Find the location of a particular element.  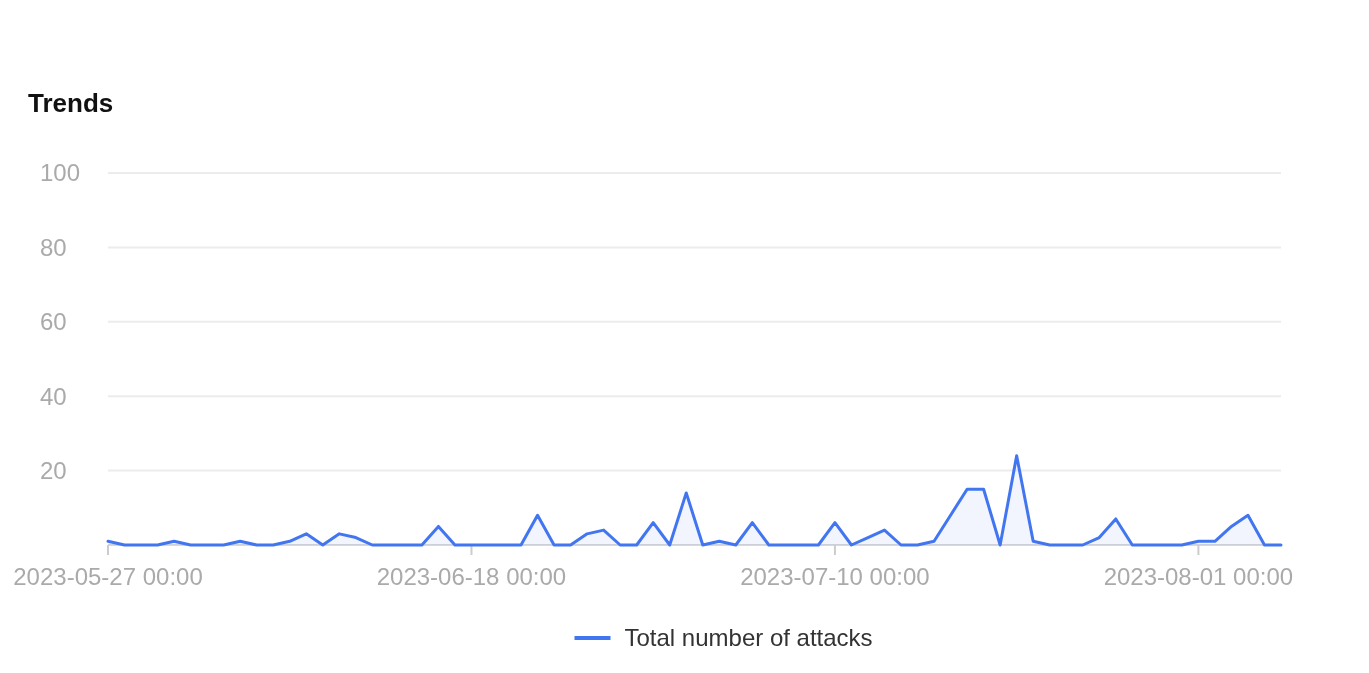

x-tick-label: 2023-06-18 00:00 is located at coordinates (471, 576).